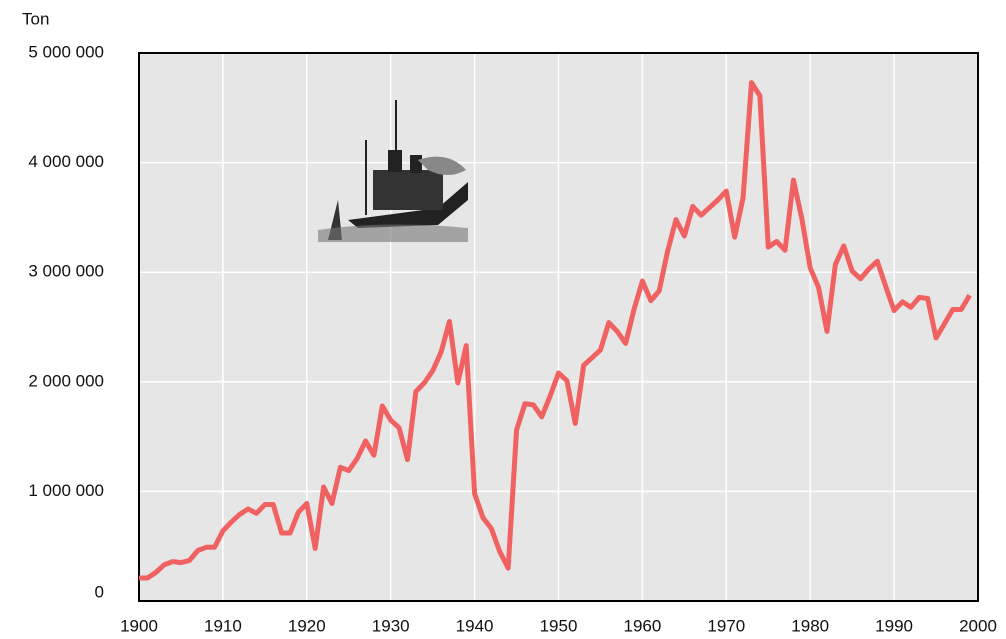  What do you see at coordinates (35, 18) in the screenshot?
I see `y-axis-label: Ton` at bounding box center [35, 18].